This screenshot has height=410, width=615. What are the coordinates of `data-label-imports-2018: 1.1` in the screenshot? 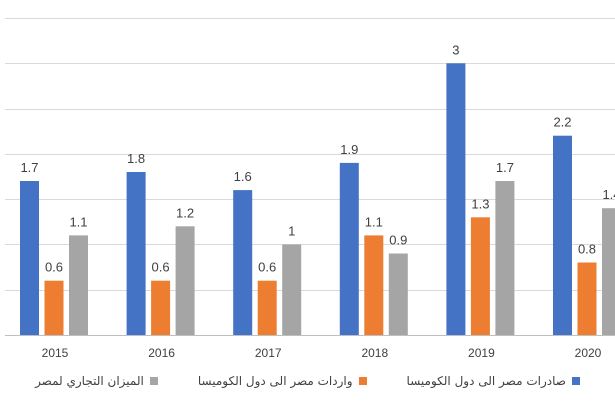 It's located at (374, 221).